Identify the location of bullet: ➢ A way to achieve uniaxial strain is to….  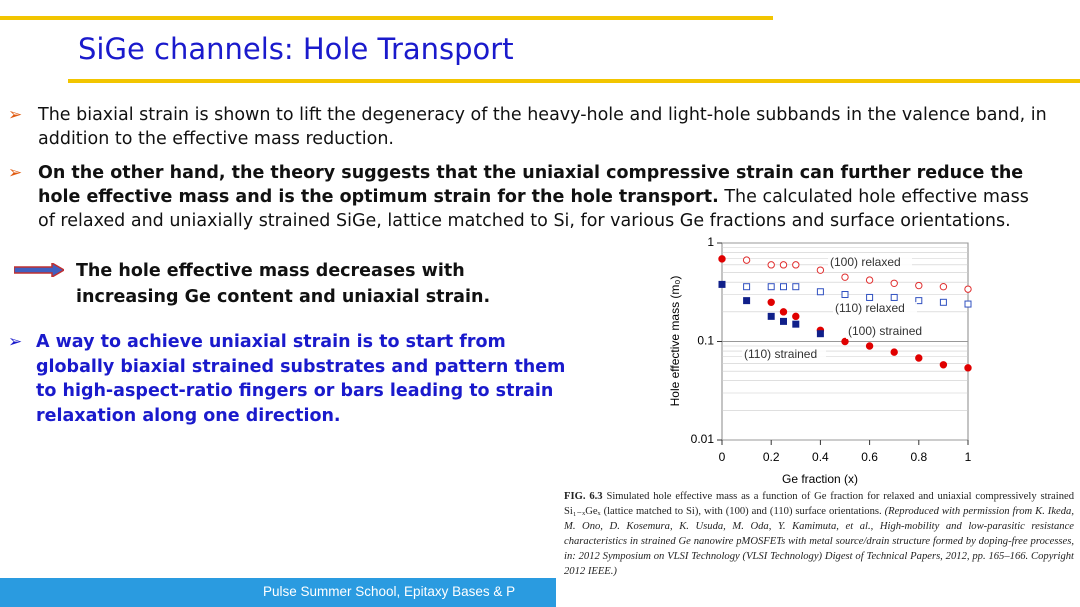
(287, 379).